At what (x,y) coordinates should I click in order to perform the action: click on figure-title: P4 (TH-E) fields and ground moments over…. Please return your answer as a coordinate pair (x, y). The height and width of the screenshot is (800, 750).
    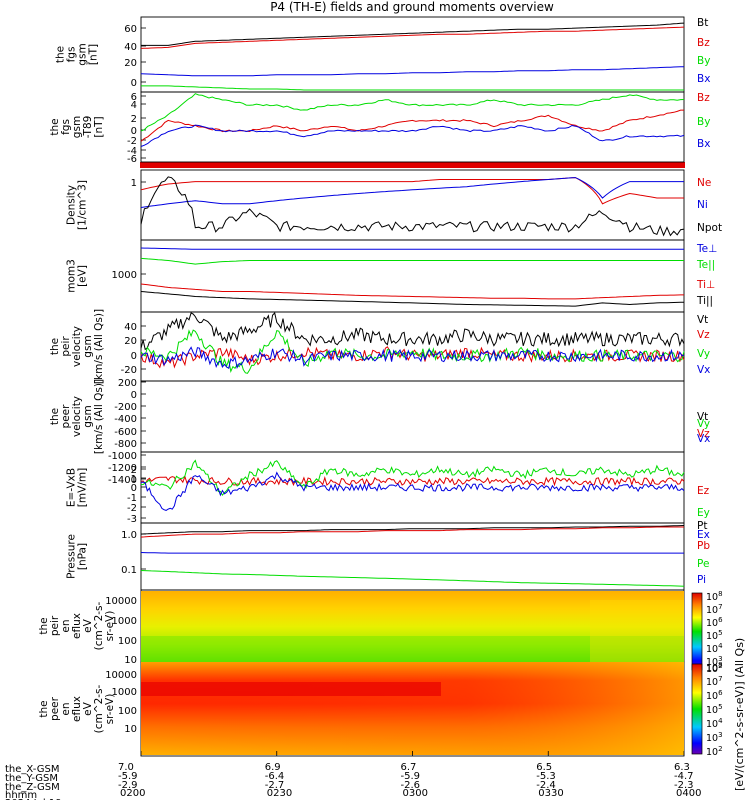
    Looking at the image, I should click on (412, 7).